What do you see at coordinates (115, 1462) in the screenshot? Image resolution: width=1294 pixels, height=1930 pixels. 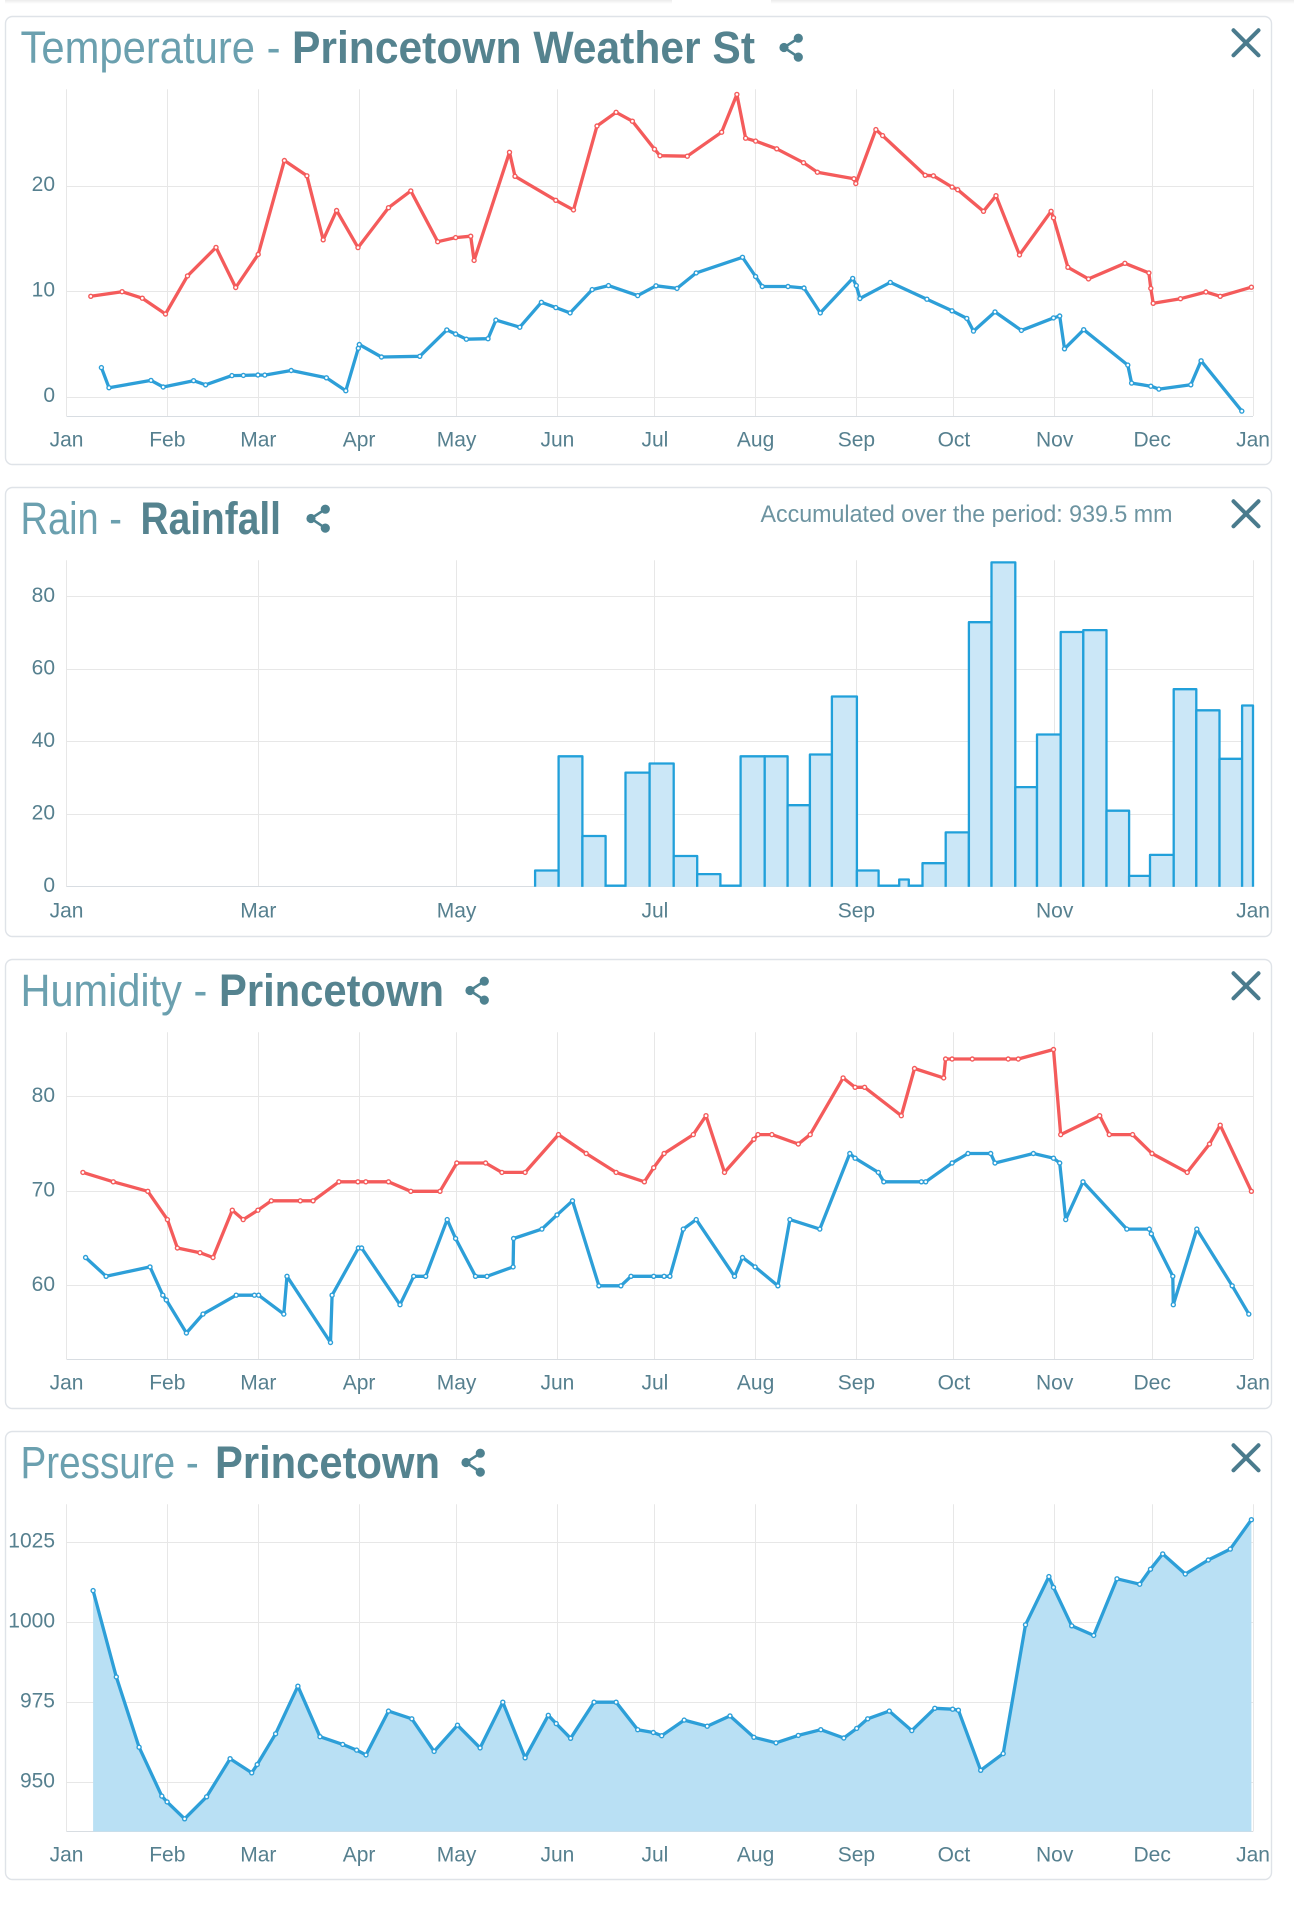 I see `svg-text: Pressure -` at bounding box center [115, 1462].